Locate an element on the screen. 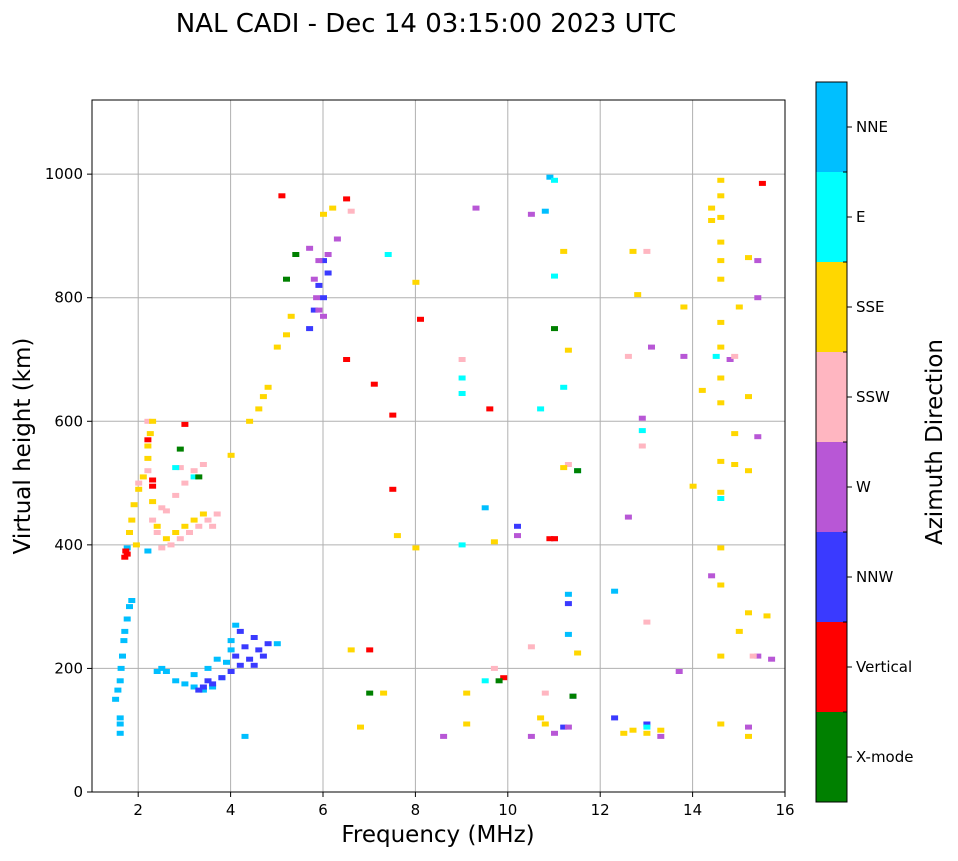 The height and width of the screenshot is (861, 958). x-tick-label: 8 is located at coordinates (416, 810).